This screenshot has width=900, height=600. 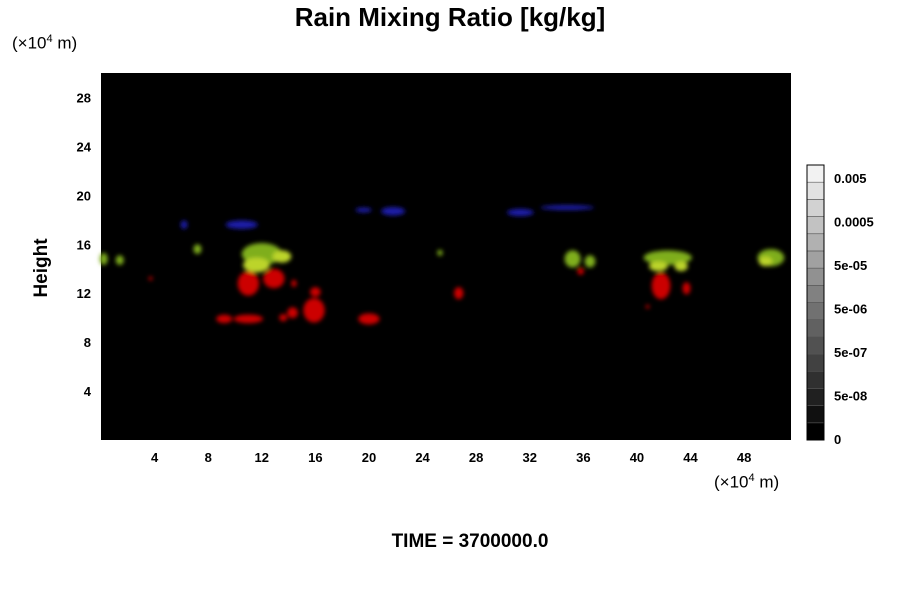 I want to click on x-tick-label-4: 20, so click(x=369, y=457).